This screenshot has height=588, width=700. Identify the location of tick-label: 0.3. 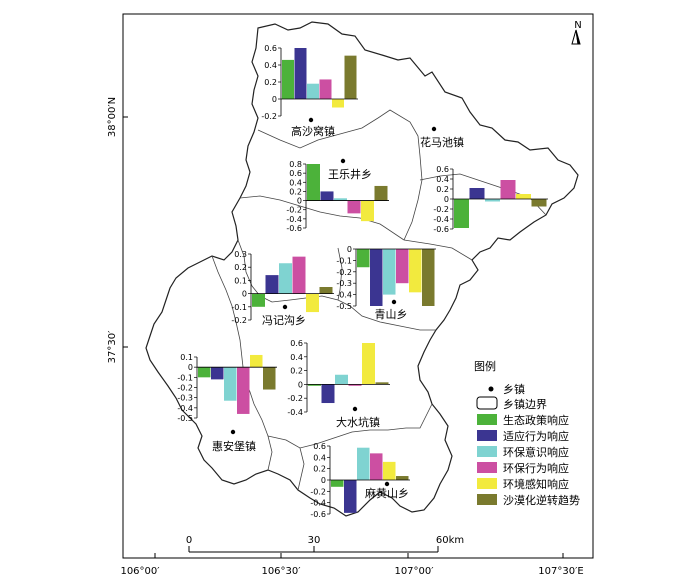
(240, 254).